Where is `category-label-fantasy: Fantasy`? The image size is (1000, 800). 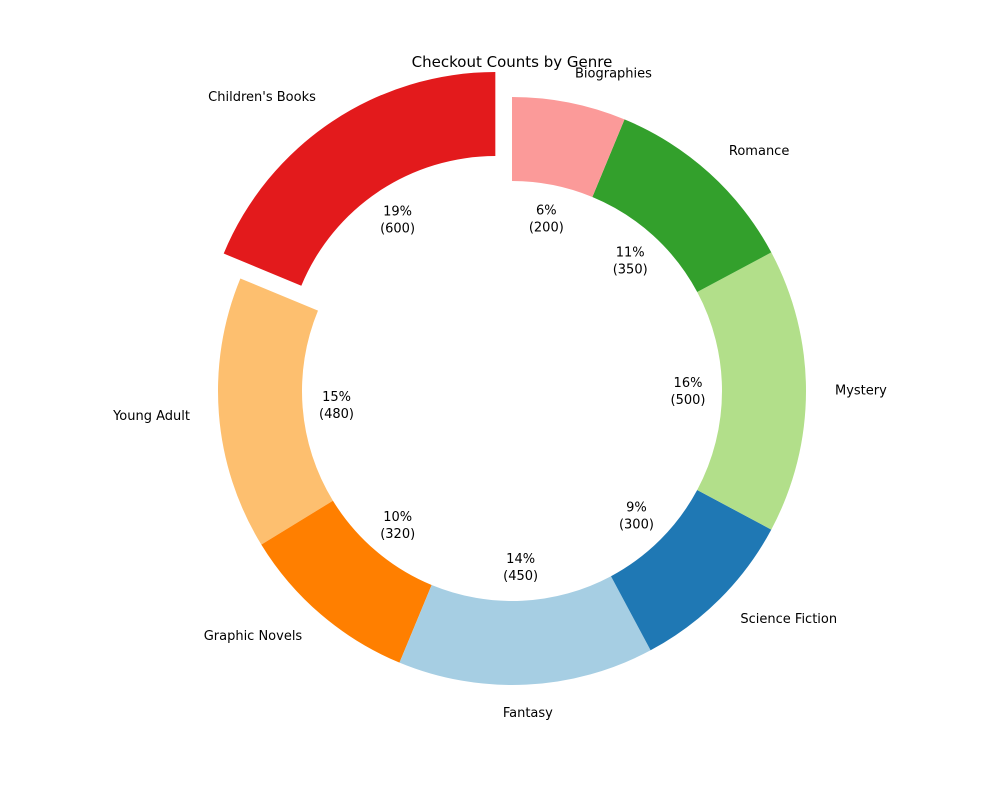
category-label-fantasy: Fantasy is located at coordinates (528, 713).